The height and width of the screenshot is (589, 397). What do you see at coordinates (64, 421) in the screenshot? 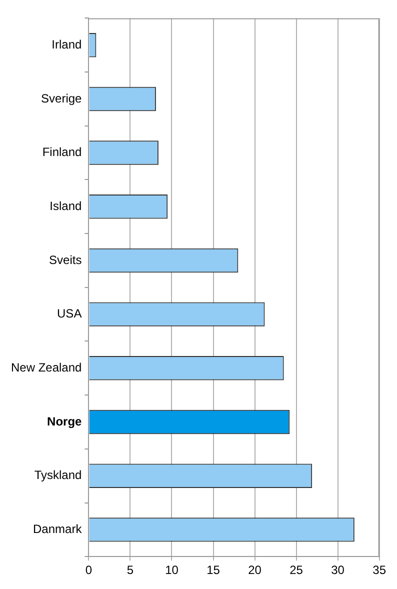
I see `y-tick-label: Norge` at bounding box center [64, 421].